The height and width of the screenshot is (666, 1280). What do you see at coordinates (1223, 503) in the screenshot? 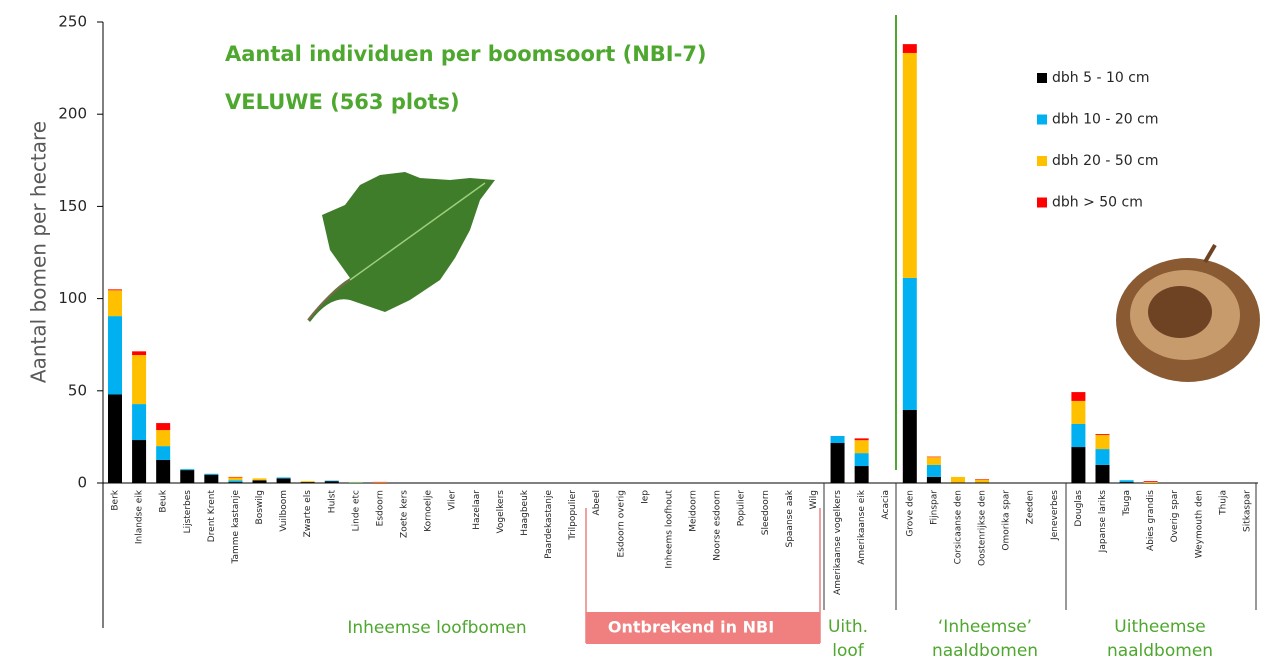
I see `x-tick-label: Thuja` at bounding box center [1223, 503].